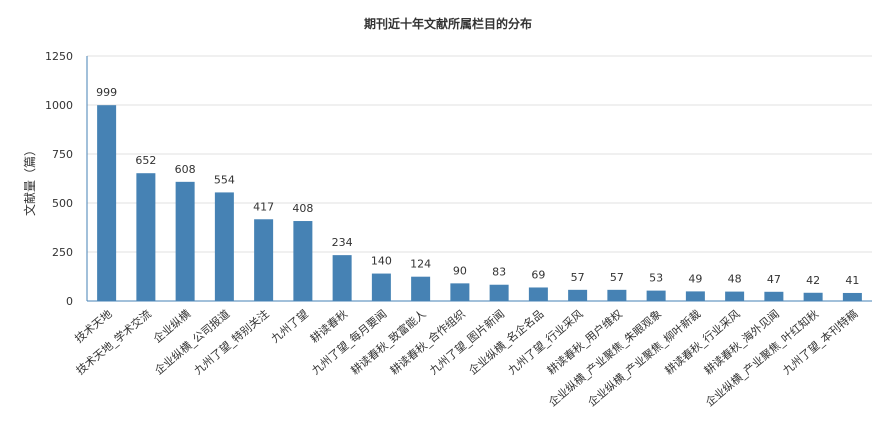 This screenshot has width=896, height=446. What do you see at coordinates (460, 270) in the screenshot?
I see `data-label: 90` at bounding box center [460, 270].